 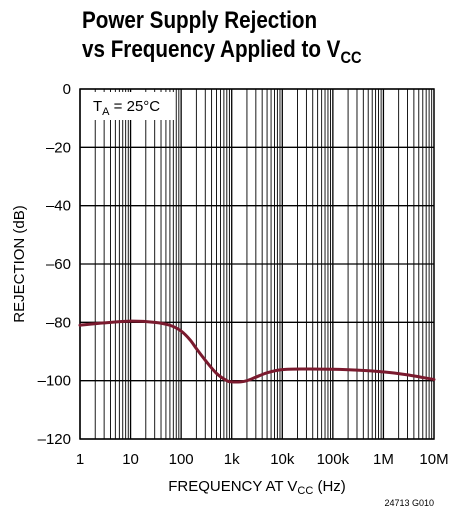 What do you see at coordinates (58, 206) in the screenshot?
I see `y-tick-label: –40` at bounding box center [58, 206].